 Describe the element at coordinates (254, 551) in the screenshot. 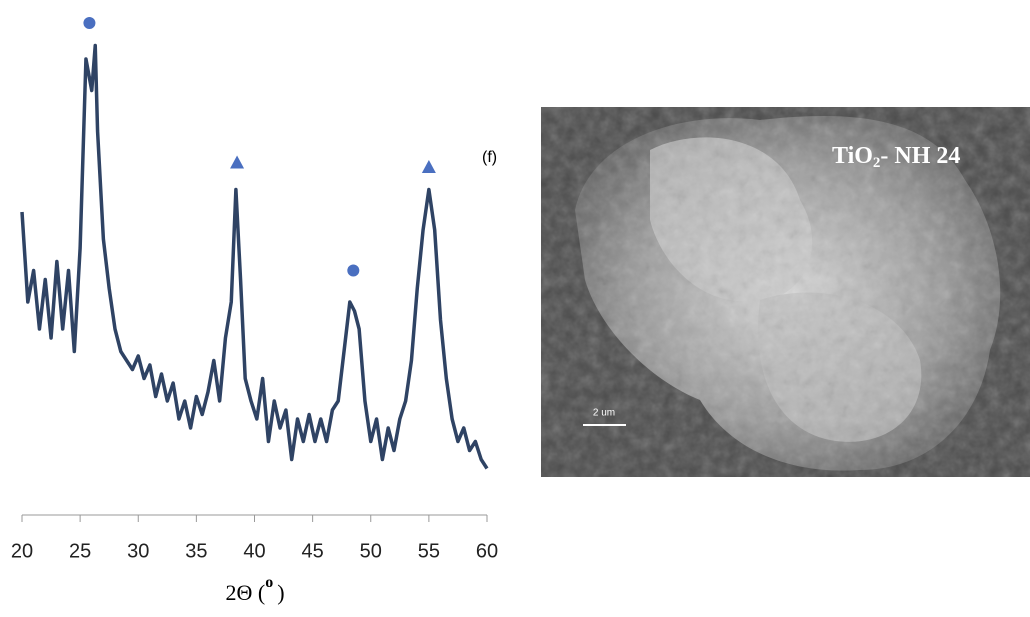

I see `x-tick-label: 40` at that location.